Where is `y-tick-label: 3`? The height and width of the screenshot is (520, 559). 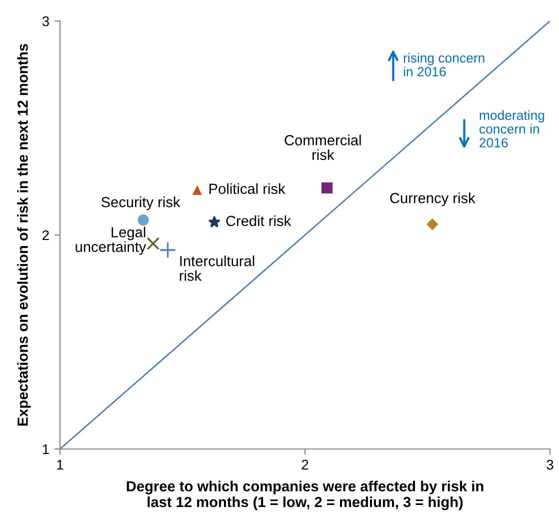 y-tick-label: 3 is located at coordinates (45, 21).